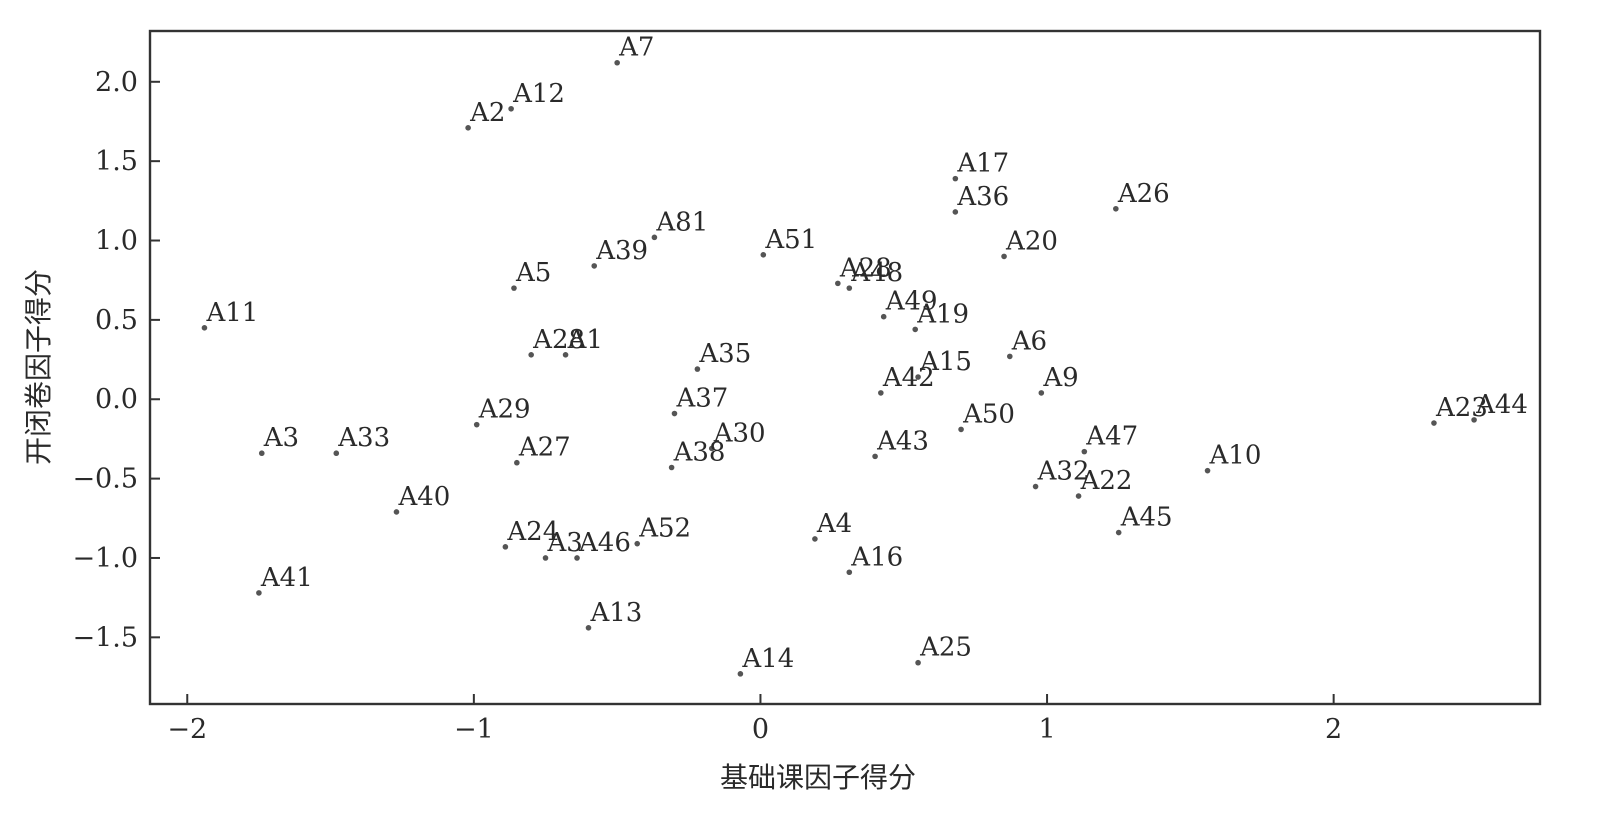 The height and width of the screenshot is (817, 1598). Describe the element at coordinates (1106, 481) in the screenshot. I see `data-point-label: A22` at that location.